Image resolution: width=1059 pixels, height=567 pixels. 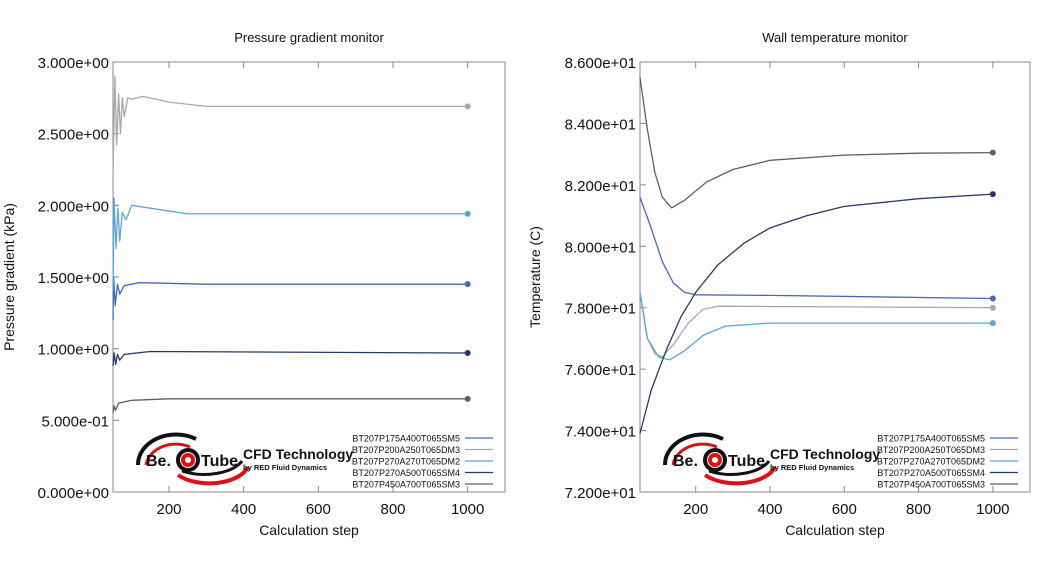 What do you see at coordinates (600, 432) in the screenshot?
I see `y-tick-label: 7.400e+01` at bounding box center [600, 432].